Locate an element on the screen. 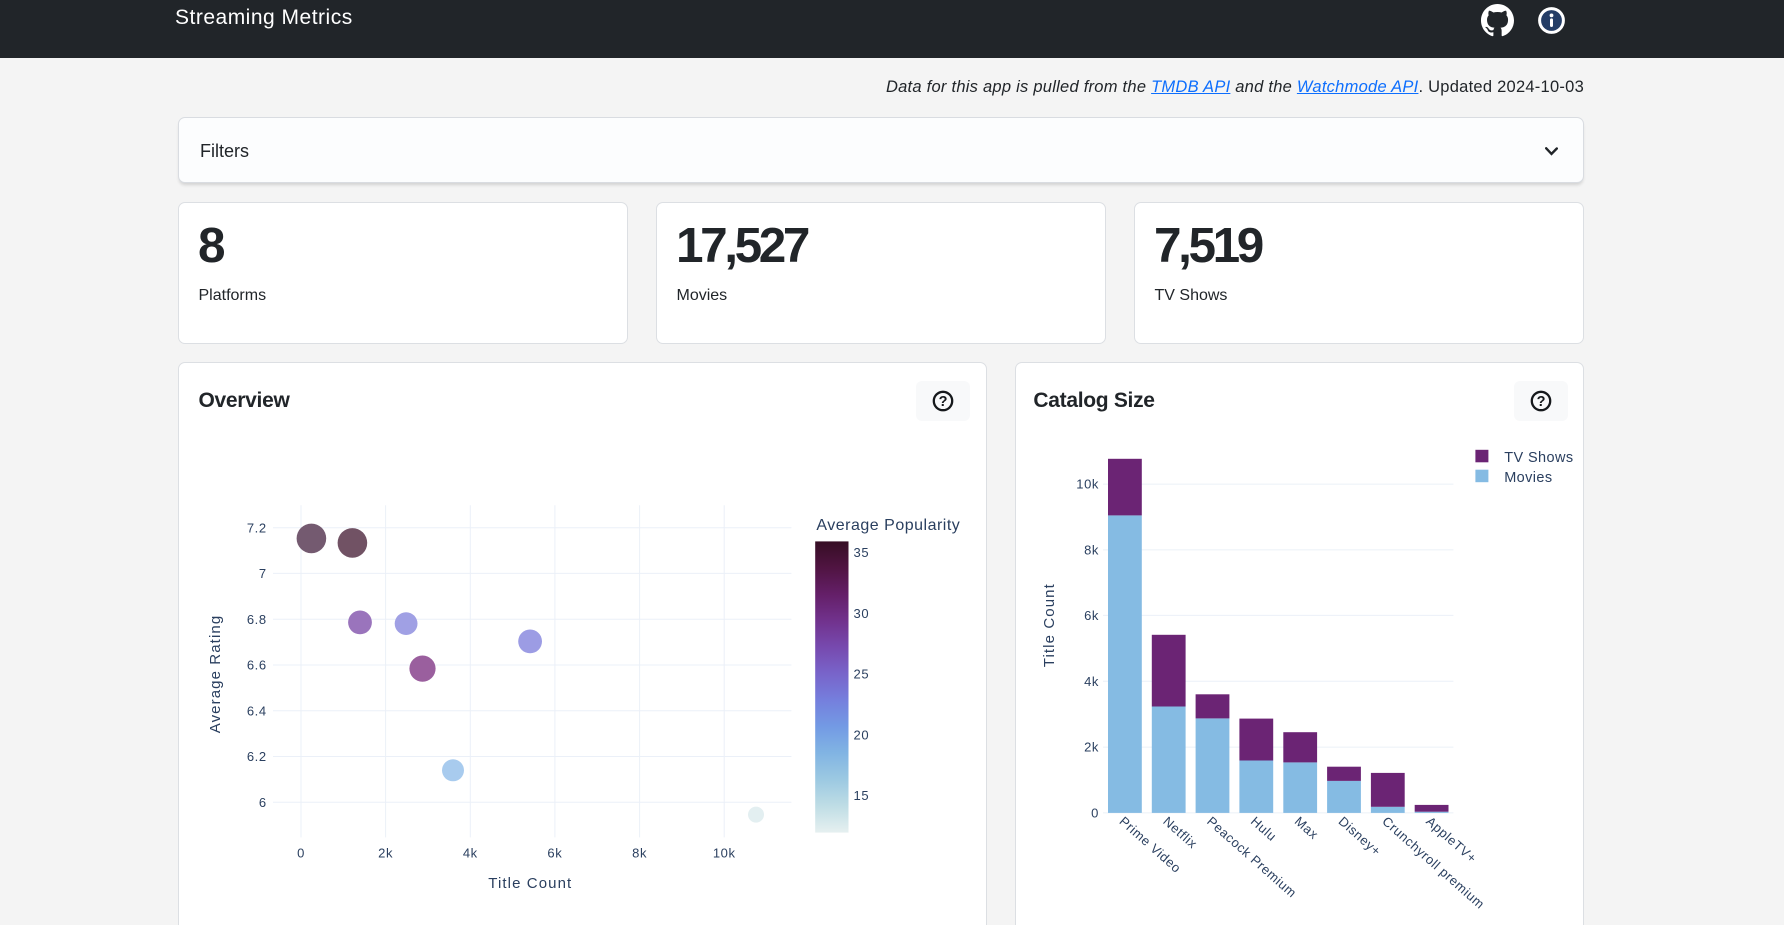 This screenshot has width=1784, height=925. svg-text: Disney+ is located at coordinates (1360, 836).